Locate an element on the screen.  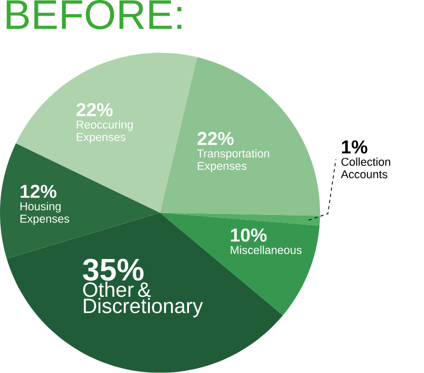
slice-label: Reoccuring Expenses is located at coordinates (104, 132).